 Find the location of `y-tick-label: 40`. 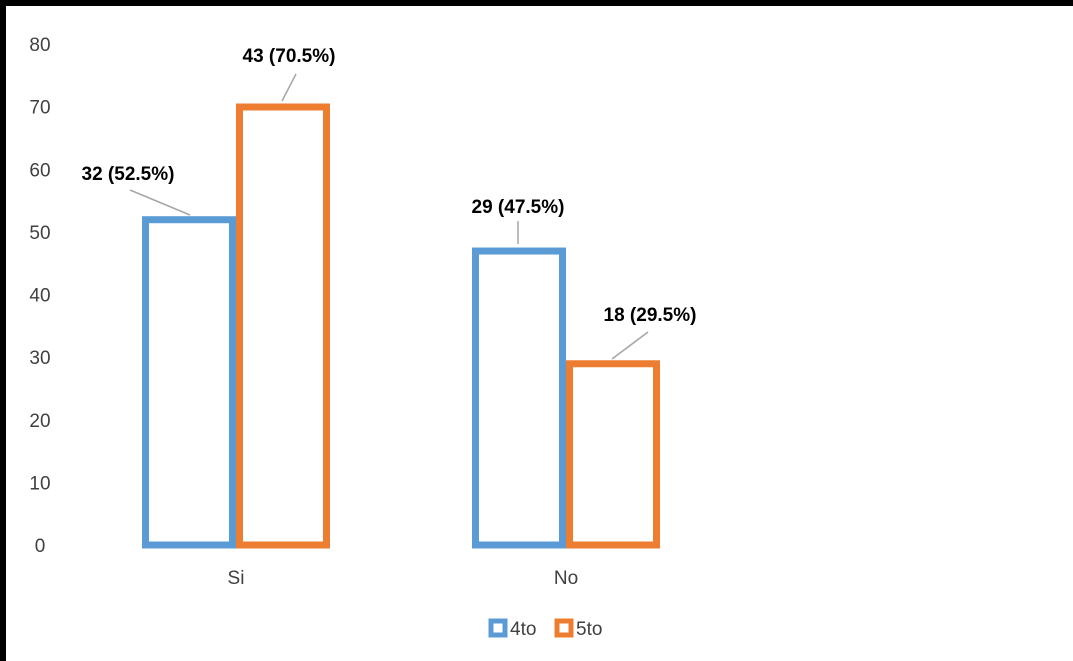

y-tick-label: 40 is located at coordinates (39, 296).